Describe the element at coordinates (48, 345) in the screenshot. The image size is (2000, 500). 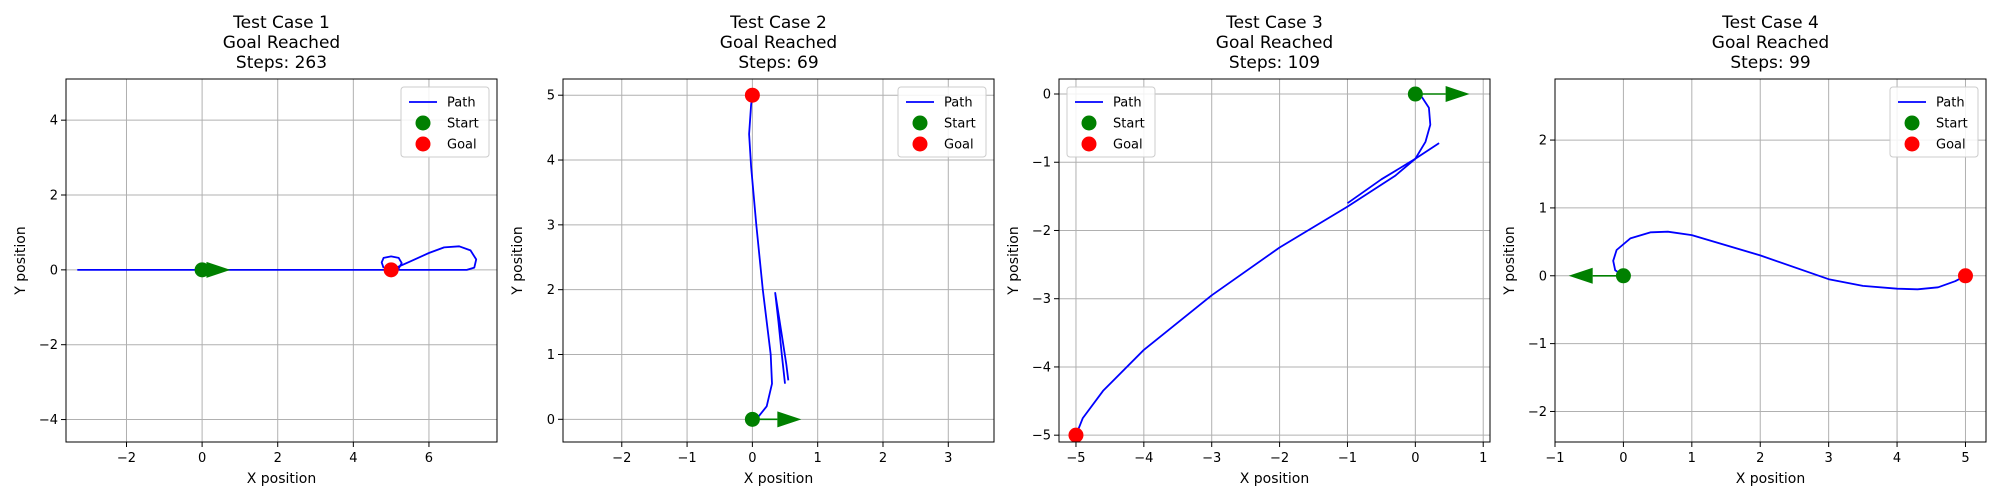
I see `y-tick-label: −2` at that location.